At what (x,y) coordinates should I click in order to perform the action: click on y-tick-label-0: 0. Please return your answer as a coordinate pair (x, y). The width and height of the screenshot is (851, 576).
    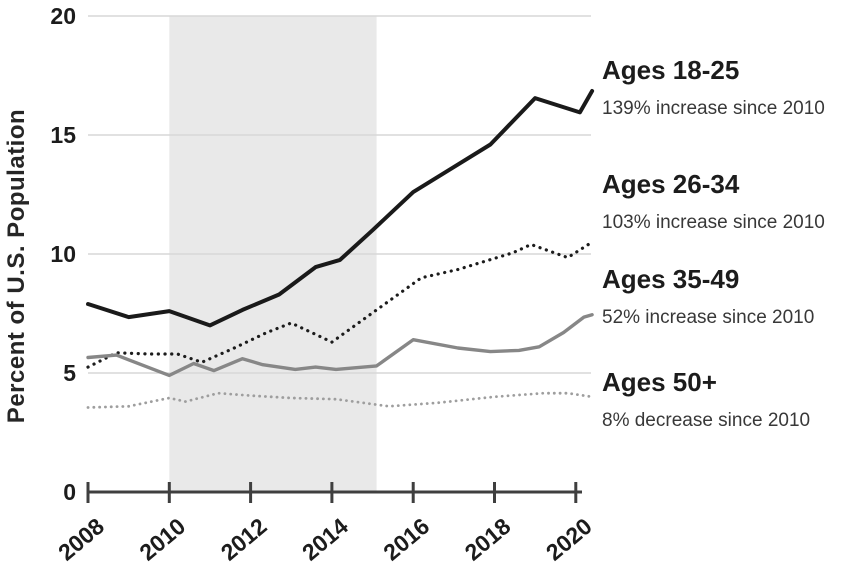
    Looking at the image, I should click on (69, 492).